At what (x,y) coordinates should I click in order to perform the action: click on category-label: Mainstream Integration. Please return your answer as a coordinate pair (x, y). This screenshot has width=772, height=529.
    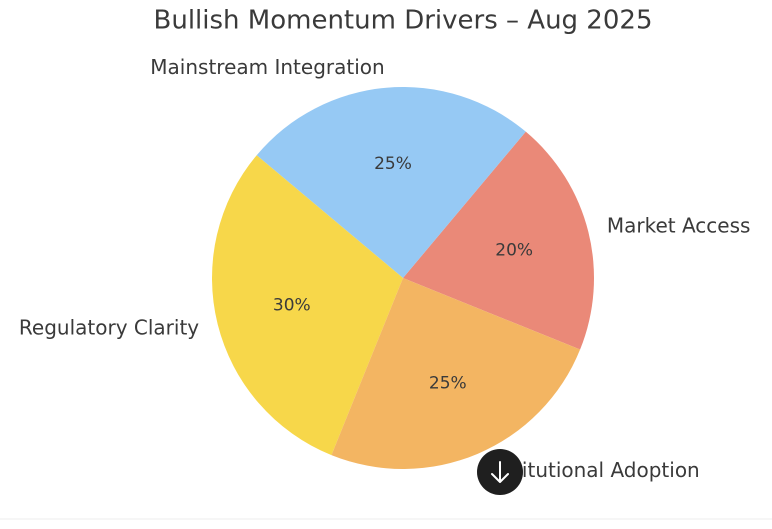
    Looking at the image, I should click on (267, 67).